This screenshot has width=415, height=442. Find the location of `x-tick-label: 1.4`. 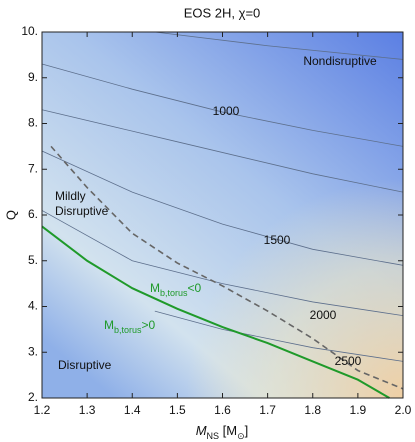

x-tick-label: 1.4 is located at coordinates (132, 410).